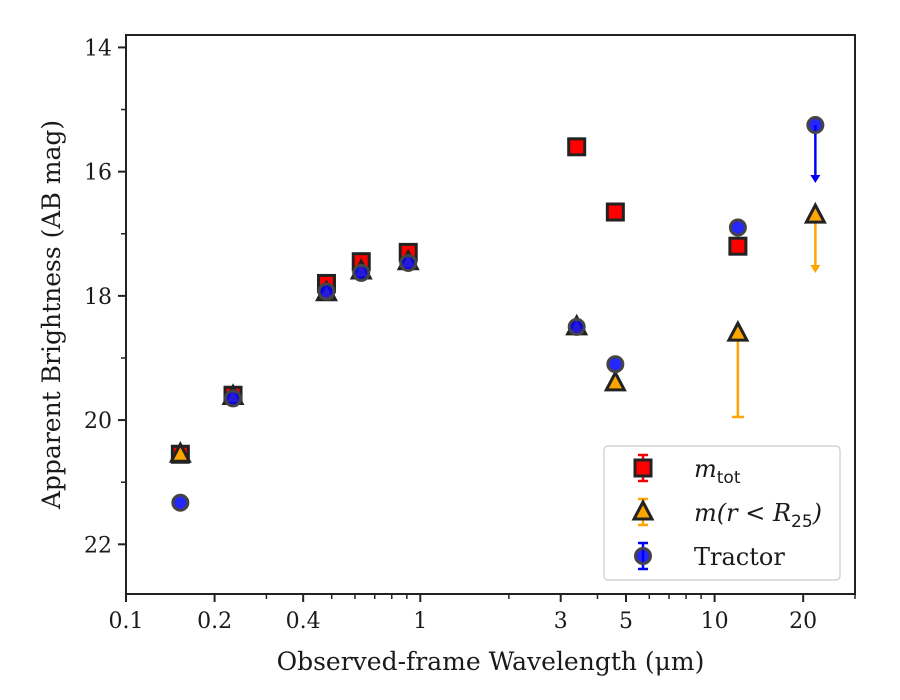 The image size is (900, 700). What do you see at coordinates (643, 556) in the screenshot?
I see `legend-marker-circle` at bounding box center [643, 556].